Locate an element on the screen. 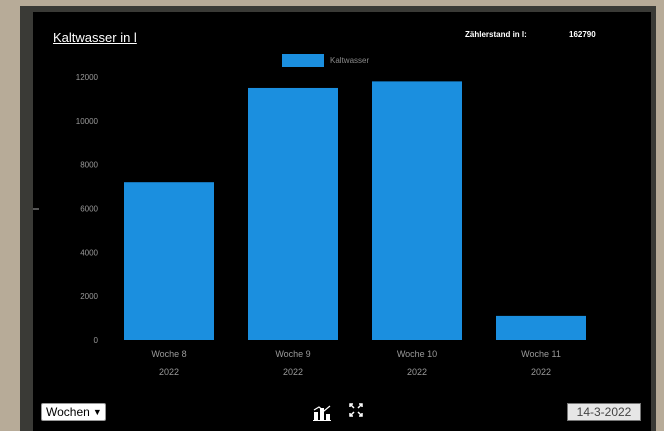 This screenshot has width=664, height=431. date-input-value: 14-3-2022 is located at coordinates (604, 412).